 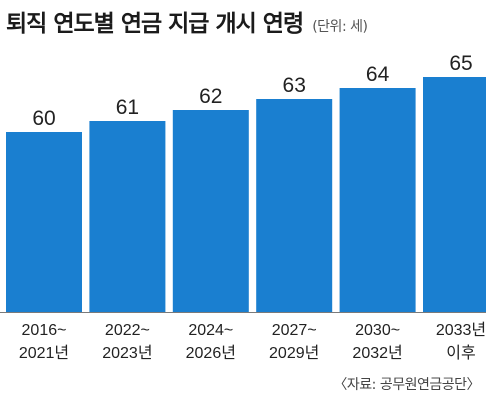 What do you see at coordinates (127, 353) in the screenshot?
I see `category-label-1-1: 2023년` at bounding box center [127, 353].